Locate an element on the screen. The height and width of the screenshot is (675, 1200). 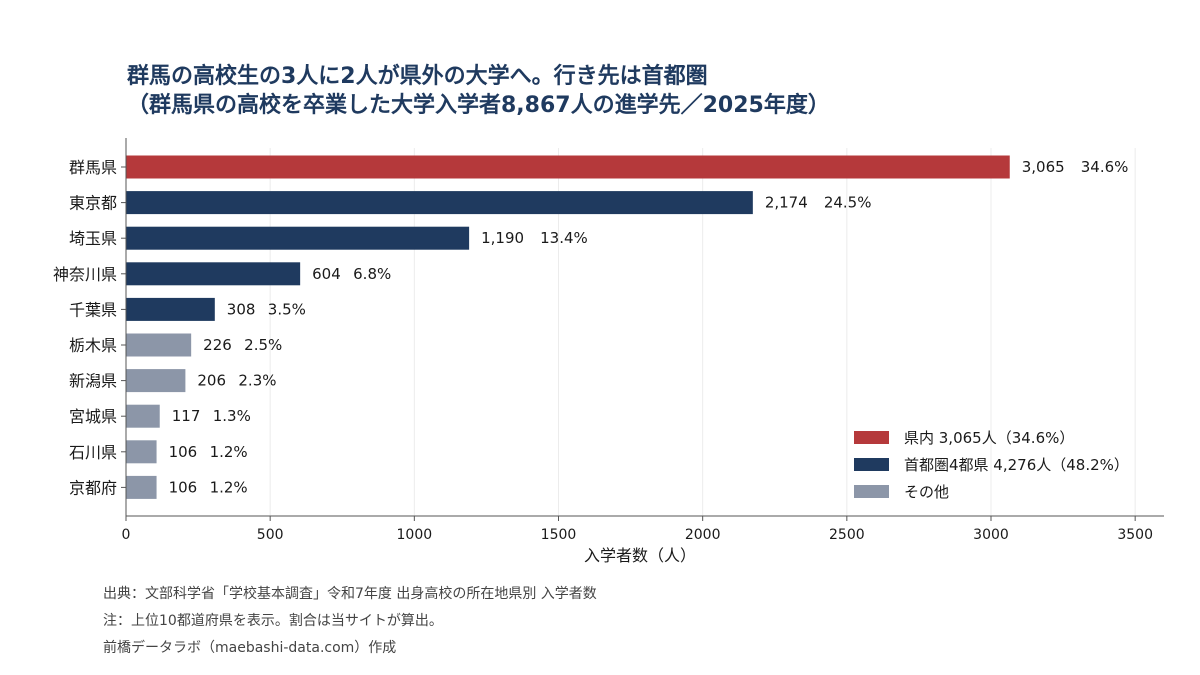
percent-label: 2.5% is located at coordinates (263, 345).